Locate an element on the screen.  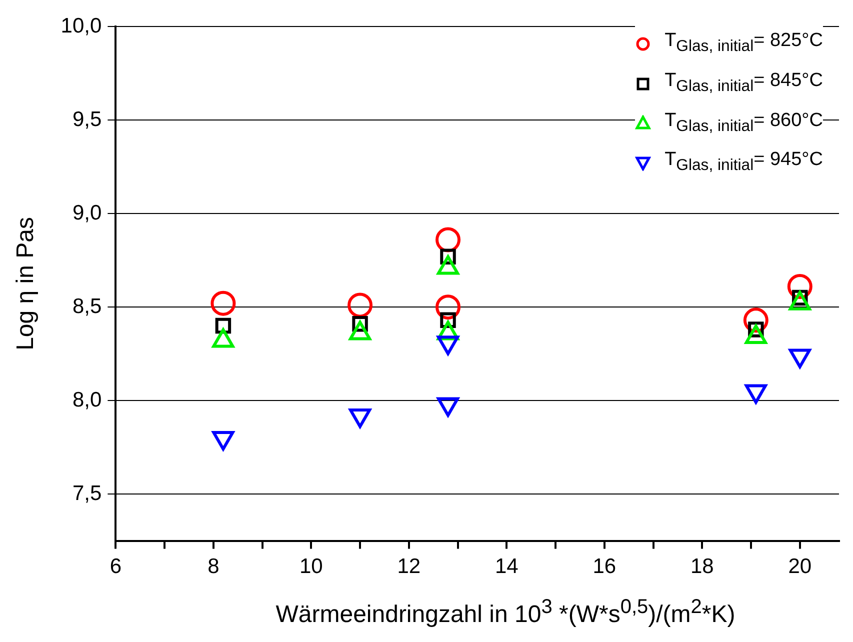
legend-label: T$_{Glas, initial}$= 945°C is located at coordinates (743, 162).